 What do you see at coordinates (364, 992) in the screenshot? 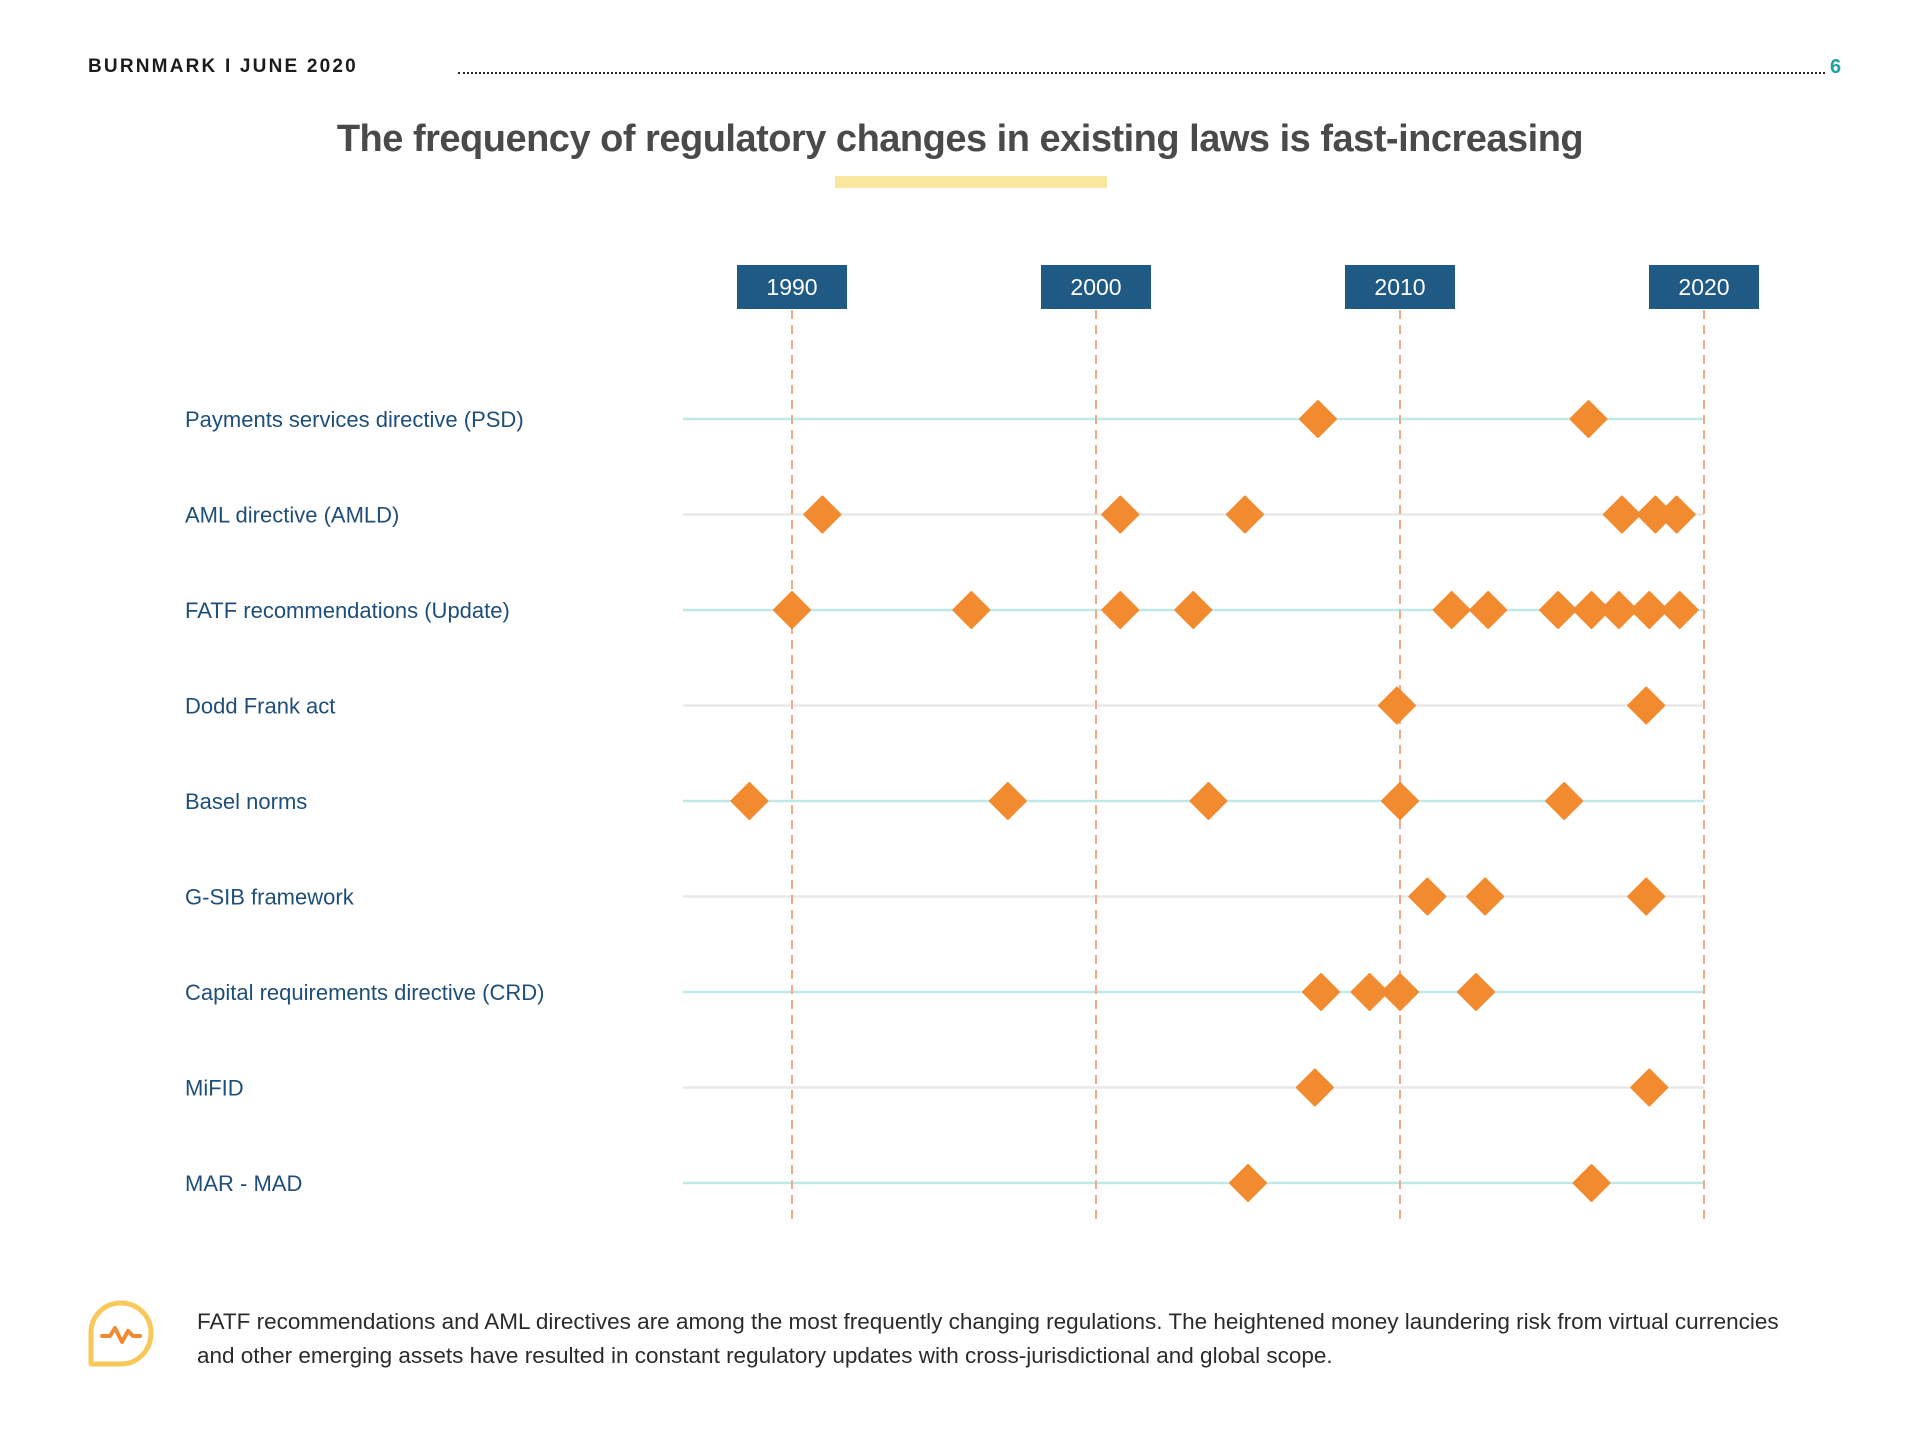
I see `row-label: Capital requirements directive (CRD)` at bounding box center [364, 992].